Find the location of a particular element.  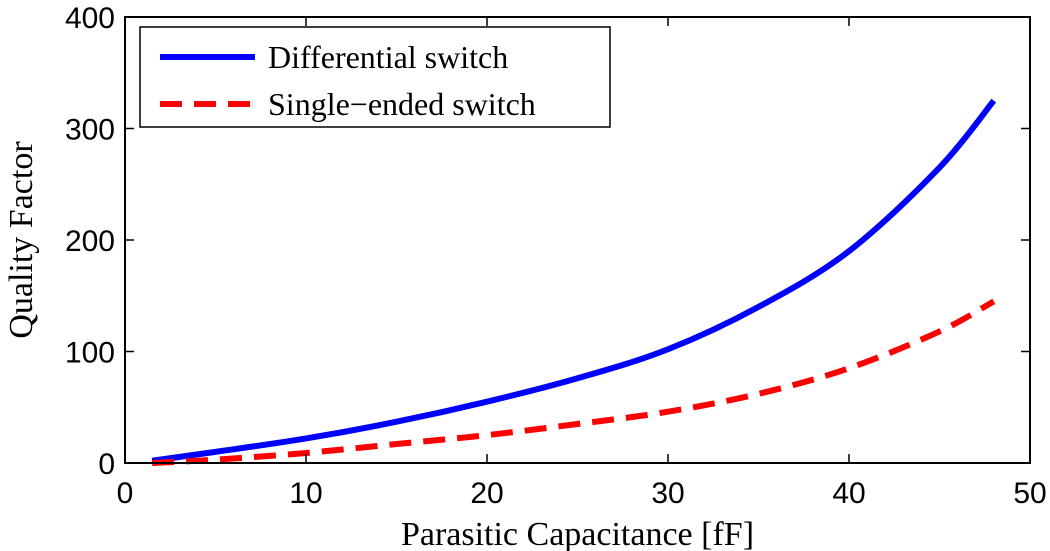

x-axis-label: Parasitic Capacitance [fF] is located at coordinates (577, 533).